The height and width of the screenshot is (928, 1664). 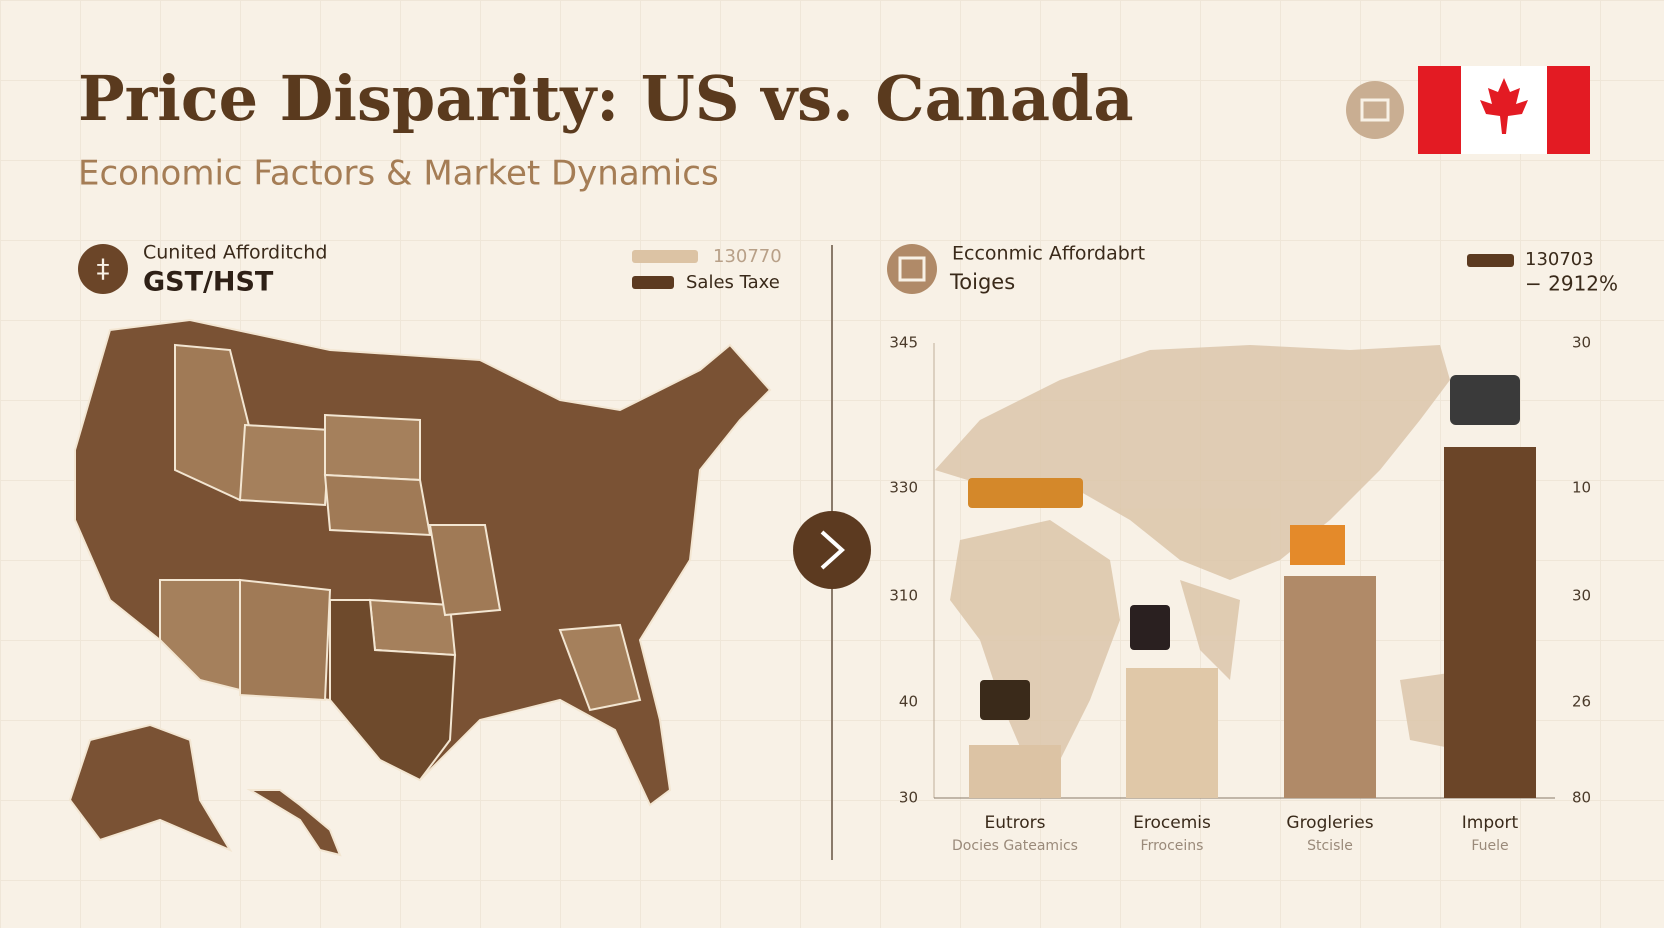 What do you see at coordinates (1015, 846) in the screenshot?
I see `category-sublabel: Docies Gateamics` at bounding box center [1015, 846].